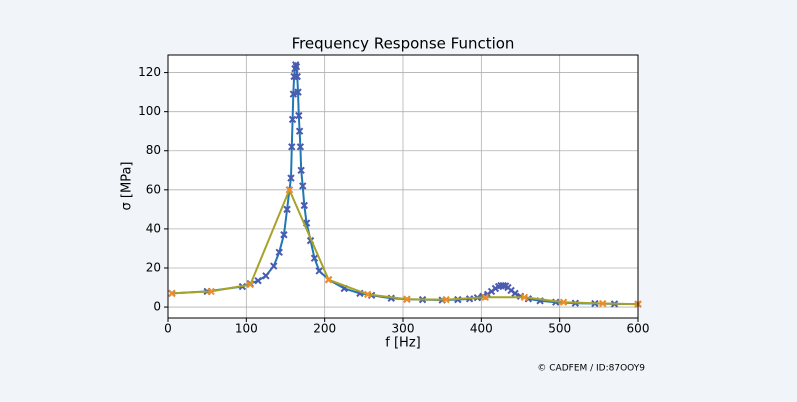 This screenshot has height=402, width=797. Describe the element at coordinates (127, 186) in the screenshot. I see `y-axis-label: σ [MPa]` at that location.